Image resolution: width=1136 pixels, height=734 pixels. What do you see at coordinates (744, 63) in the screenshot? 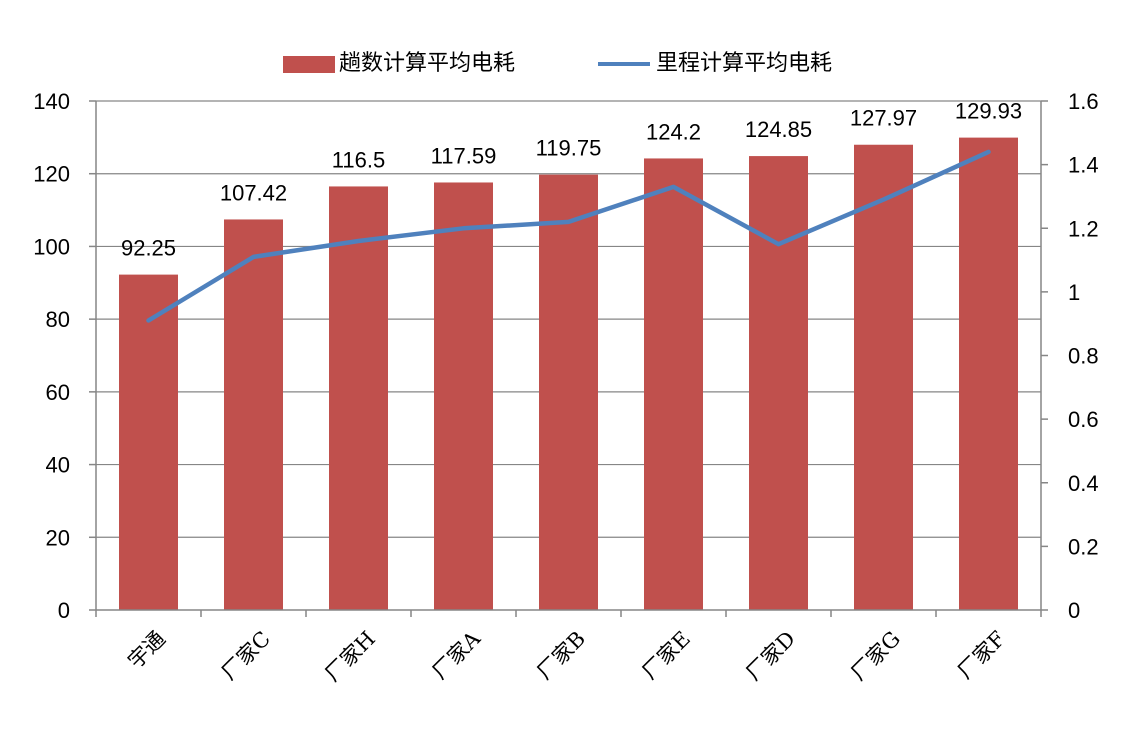
I see `legend-line-label: 里程计算平均电耗` at bounding box center [744, 63].